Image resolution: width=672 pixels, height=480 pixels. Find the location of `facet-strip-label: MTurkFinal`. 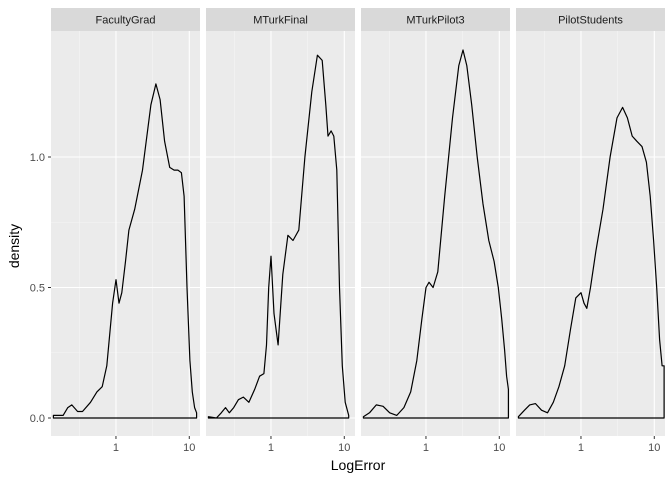

facet-strip-label: MTurkFinal is located at coordinates (280, 21).